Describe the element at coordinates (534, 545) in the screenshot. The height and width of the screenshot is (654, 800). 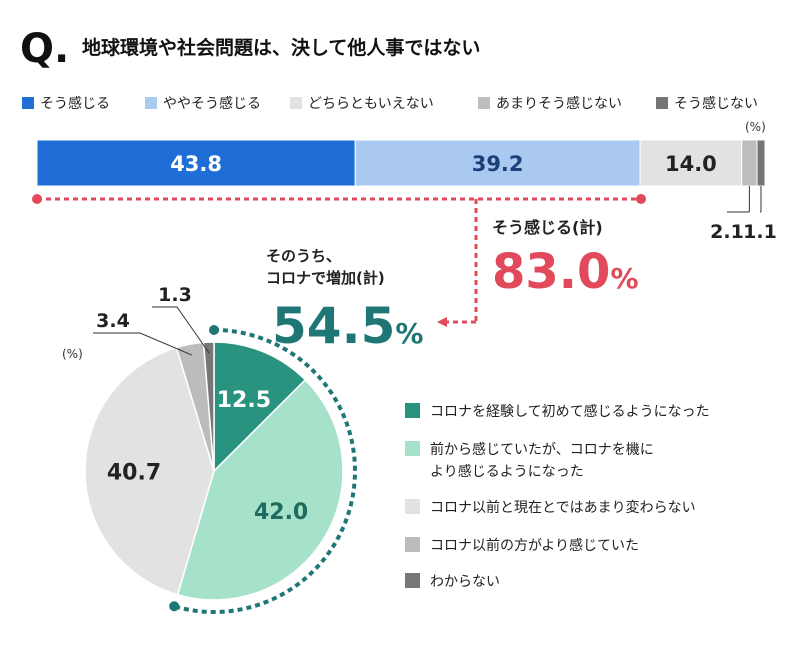
I see `pie-legend-label: コロナ以前の方がより感じていた` at that location.